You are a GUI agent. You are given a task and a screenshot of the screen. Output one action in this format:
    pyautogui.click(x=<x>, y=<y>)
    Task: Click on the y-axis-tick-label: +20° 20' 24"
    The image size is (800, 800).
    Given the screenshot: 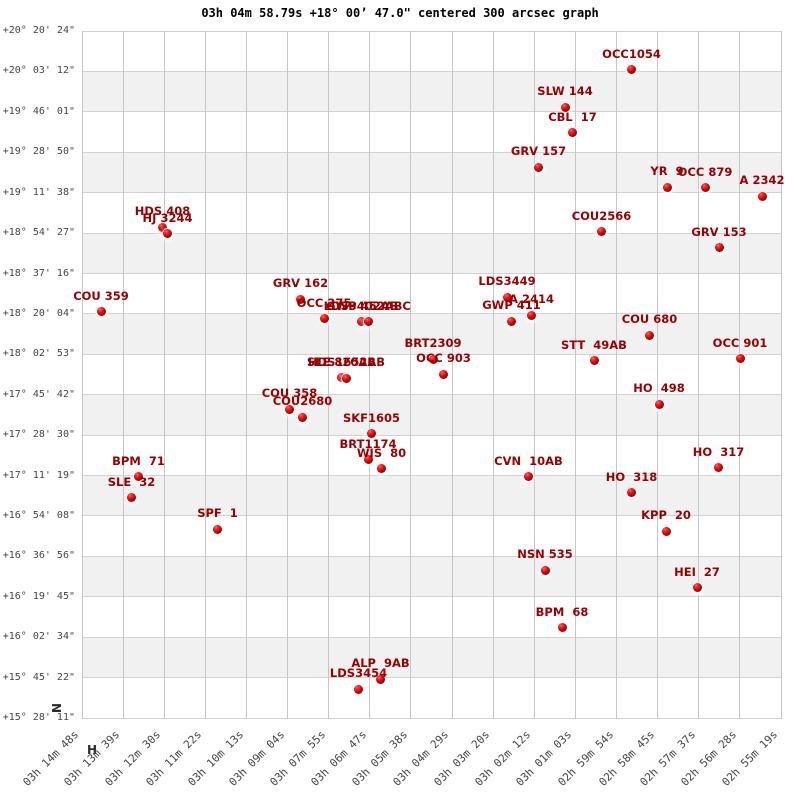 What is the action you would take?
    pyautogui.click(x=38, y=30)
    